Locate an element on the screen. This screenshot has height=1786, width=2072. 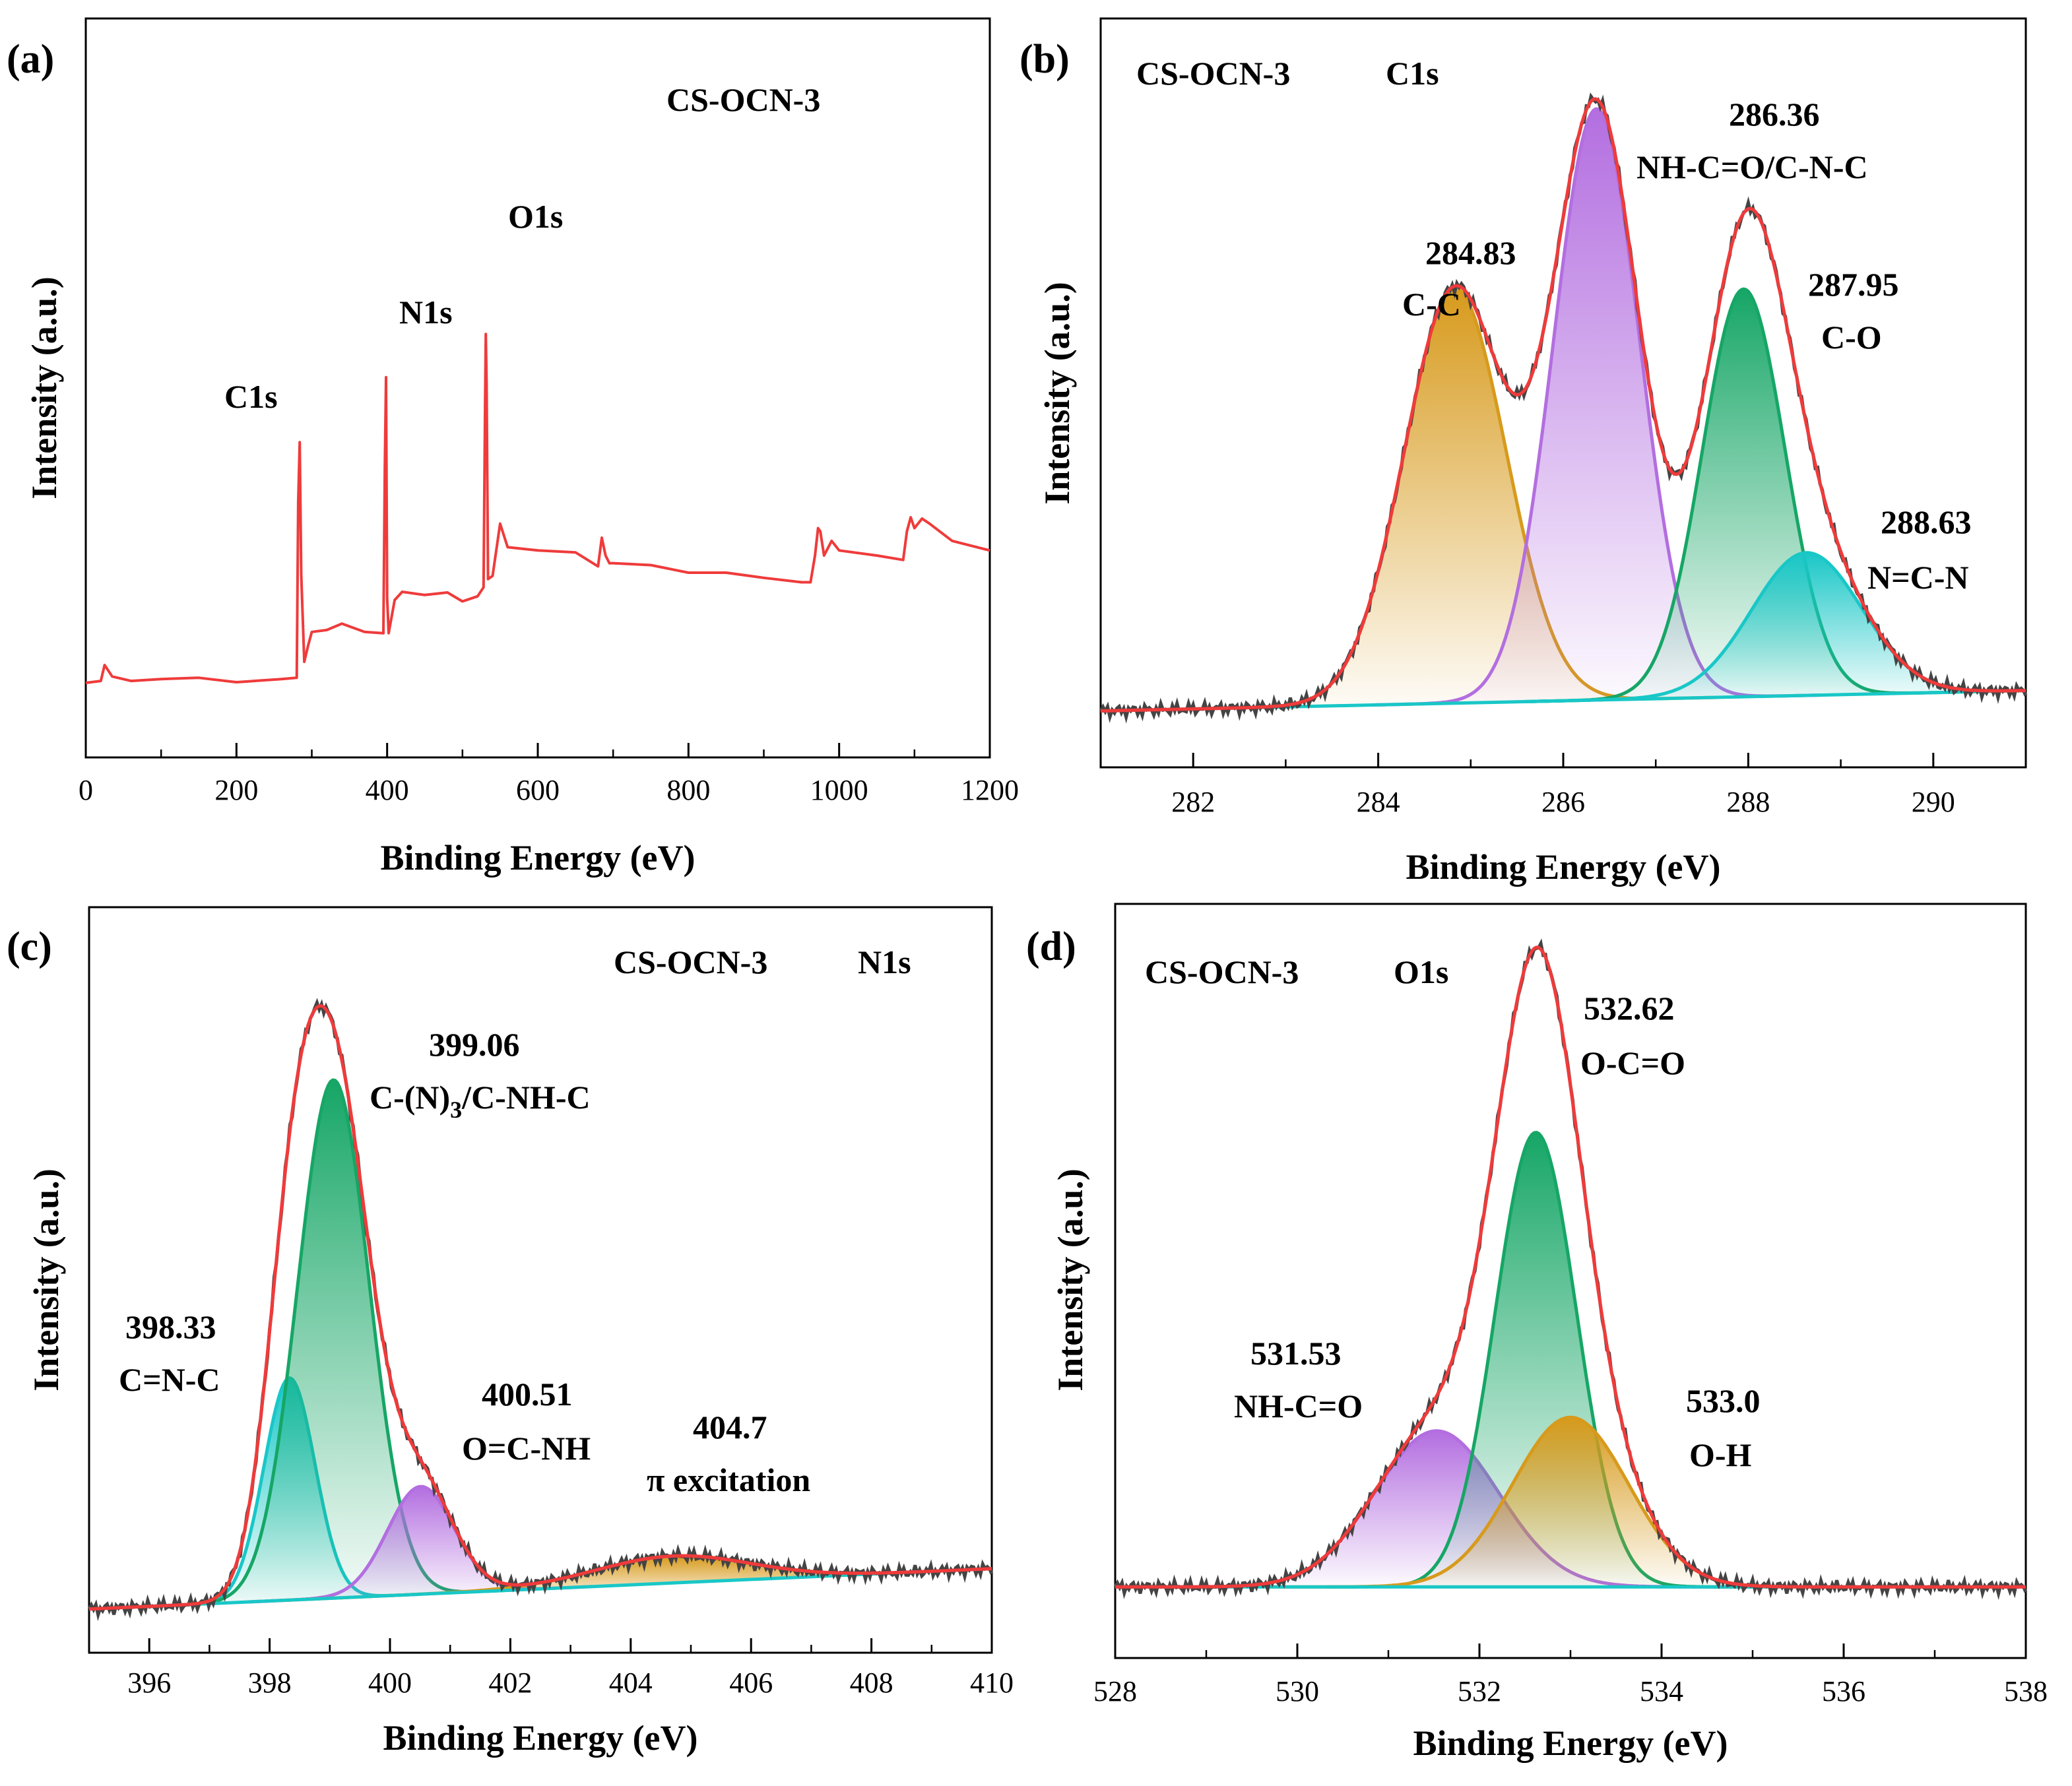
x-tick-label: 600 is located at coordinates (538, 790).